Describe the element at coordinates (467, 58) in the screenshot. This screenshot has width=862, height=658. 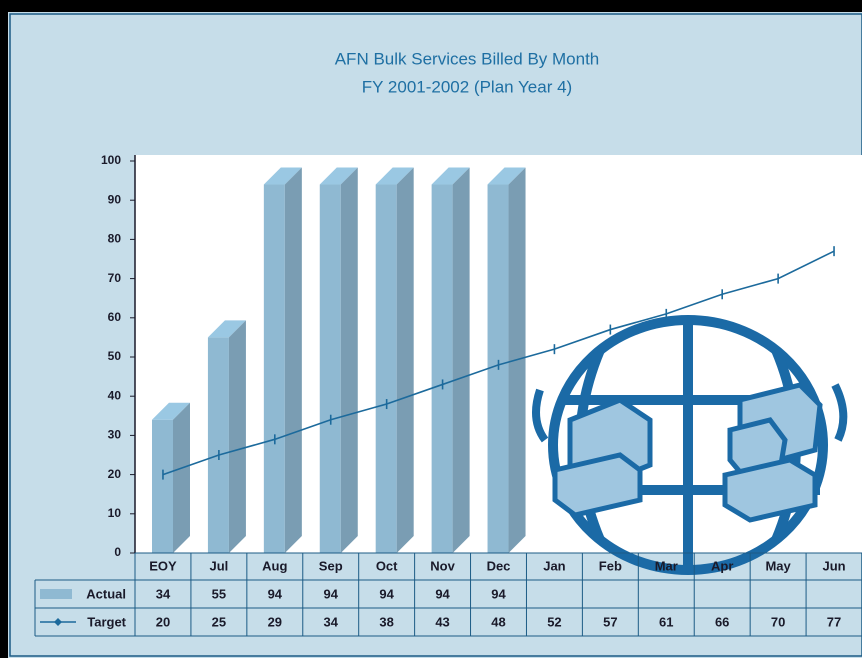
I see `chart-title: AFN Bulk Services Billed By Month` at that location.